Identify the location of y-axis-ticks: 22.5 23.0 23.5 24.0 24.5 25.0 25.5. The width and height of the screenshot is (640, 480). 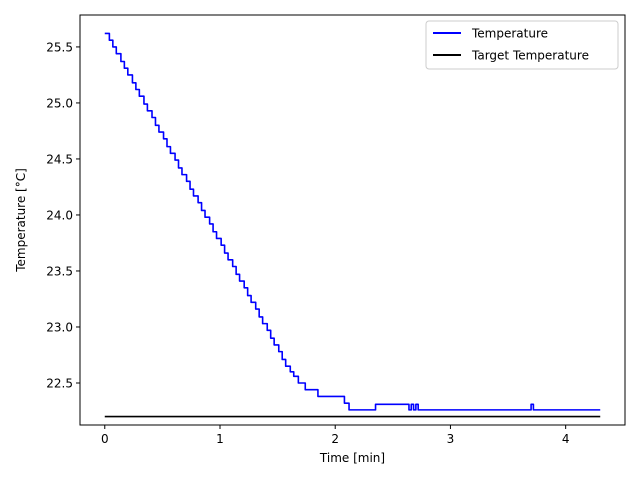
(63, 215).